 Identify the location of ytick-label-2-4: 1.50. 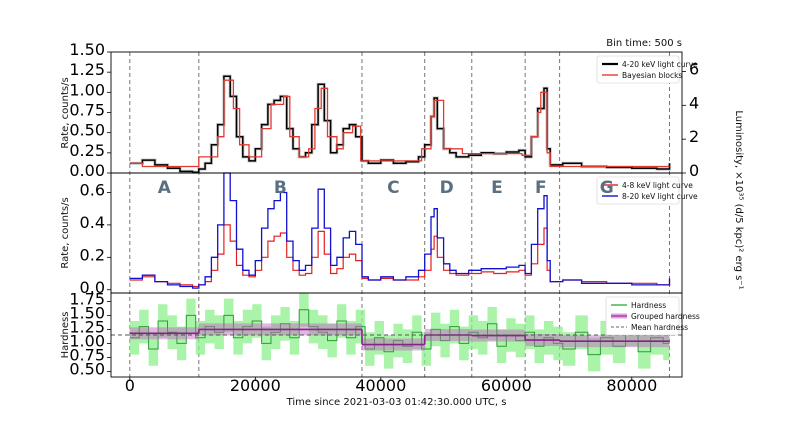
(87, 312).